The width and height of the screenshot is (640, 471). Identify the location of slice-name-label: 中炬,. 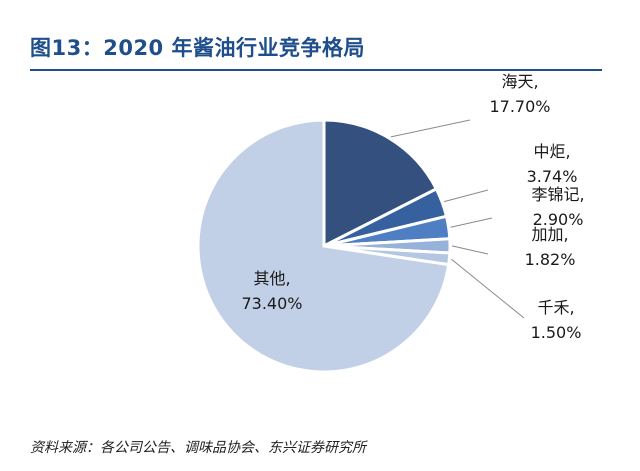
(551, 151).